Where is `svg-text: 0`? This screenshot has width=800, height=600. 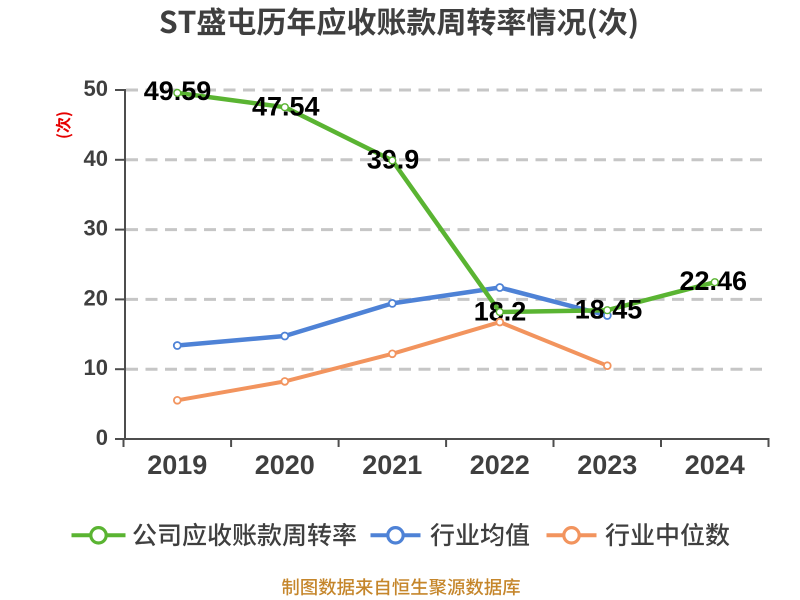
svg-text: 0 is located at coordinates (102, 437).